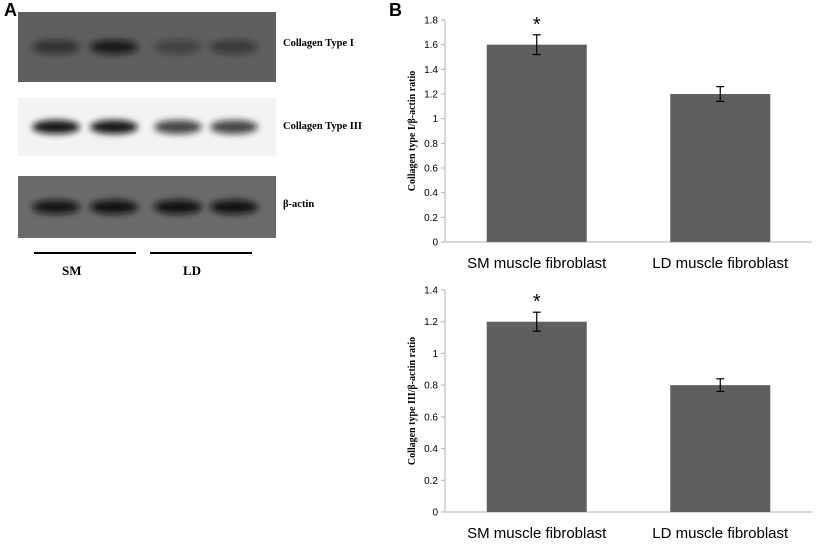  What do you see at coordinates (72, 270) in the screenshot?
I see `group-label-sm: SM` at bounding box center [72, 270].